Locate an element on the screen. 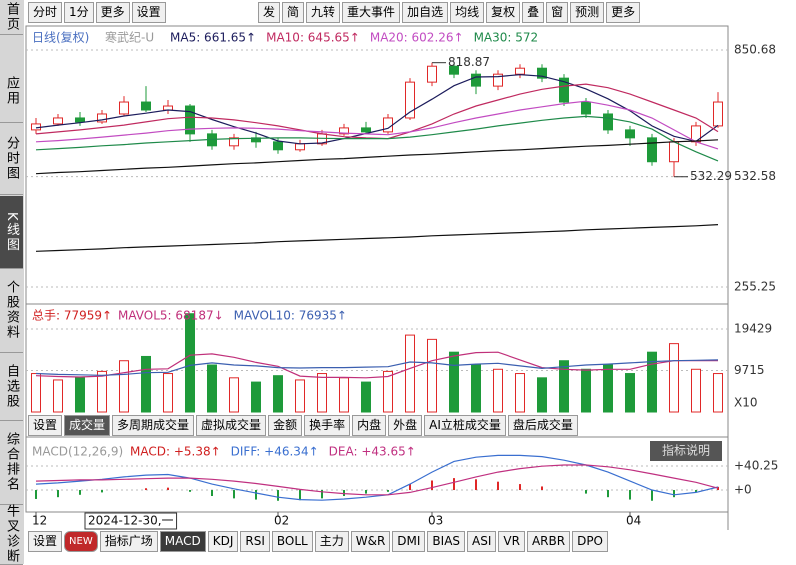 This screenshot has height=565, width=796. tab: NEW is located at coordinates (81, 541).